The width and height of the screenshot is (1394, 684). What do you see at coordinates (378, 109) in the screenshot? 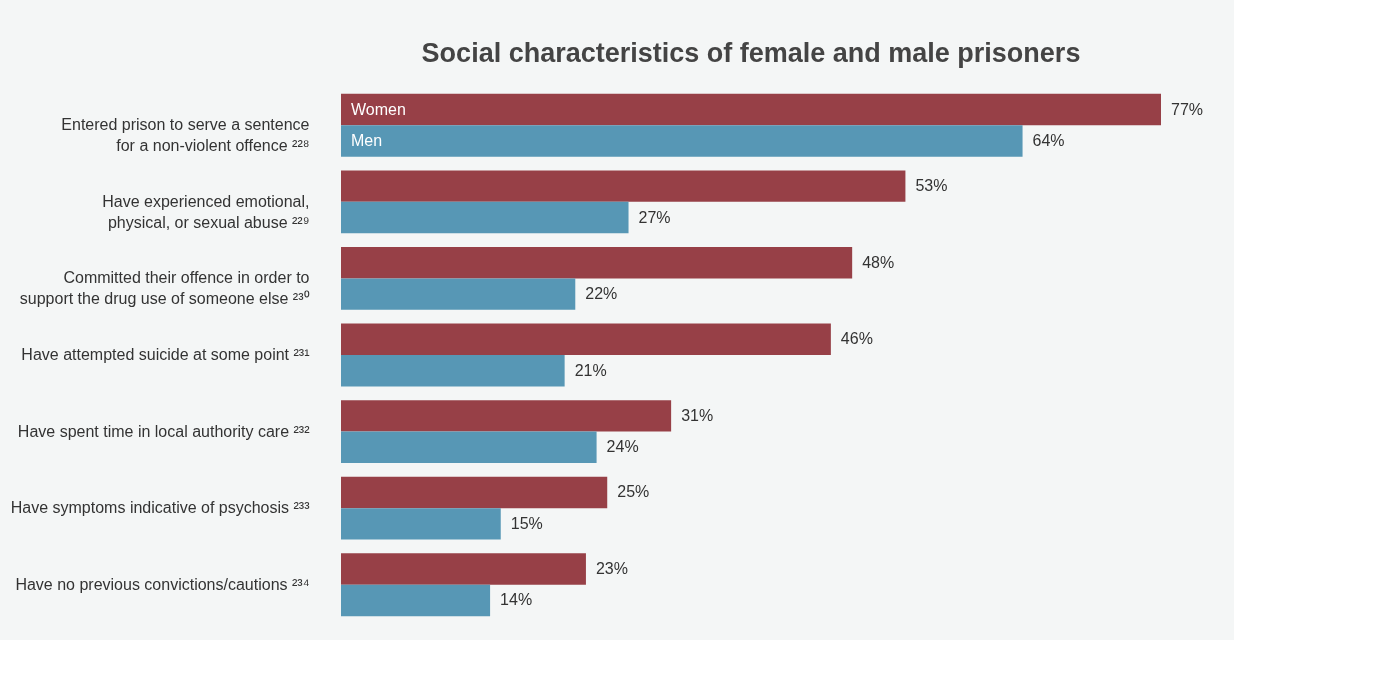
I see `series-label: Women` at bounding box center [378, 109].